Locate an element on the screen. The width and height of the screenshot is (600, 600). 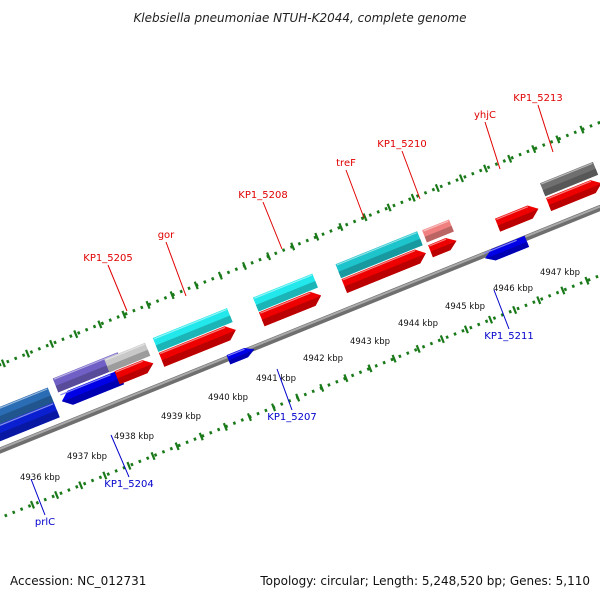
gene-label-kp1-5208: KP1_5208 is located at coordinates (262, 195).